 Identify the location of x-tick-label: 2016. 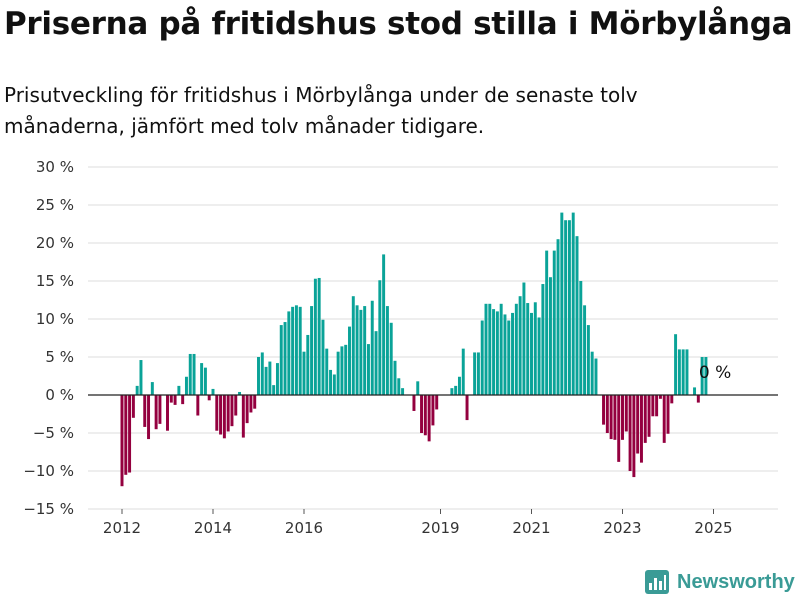
(304, 528).